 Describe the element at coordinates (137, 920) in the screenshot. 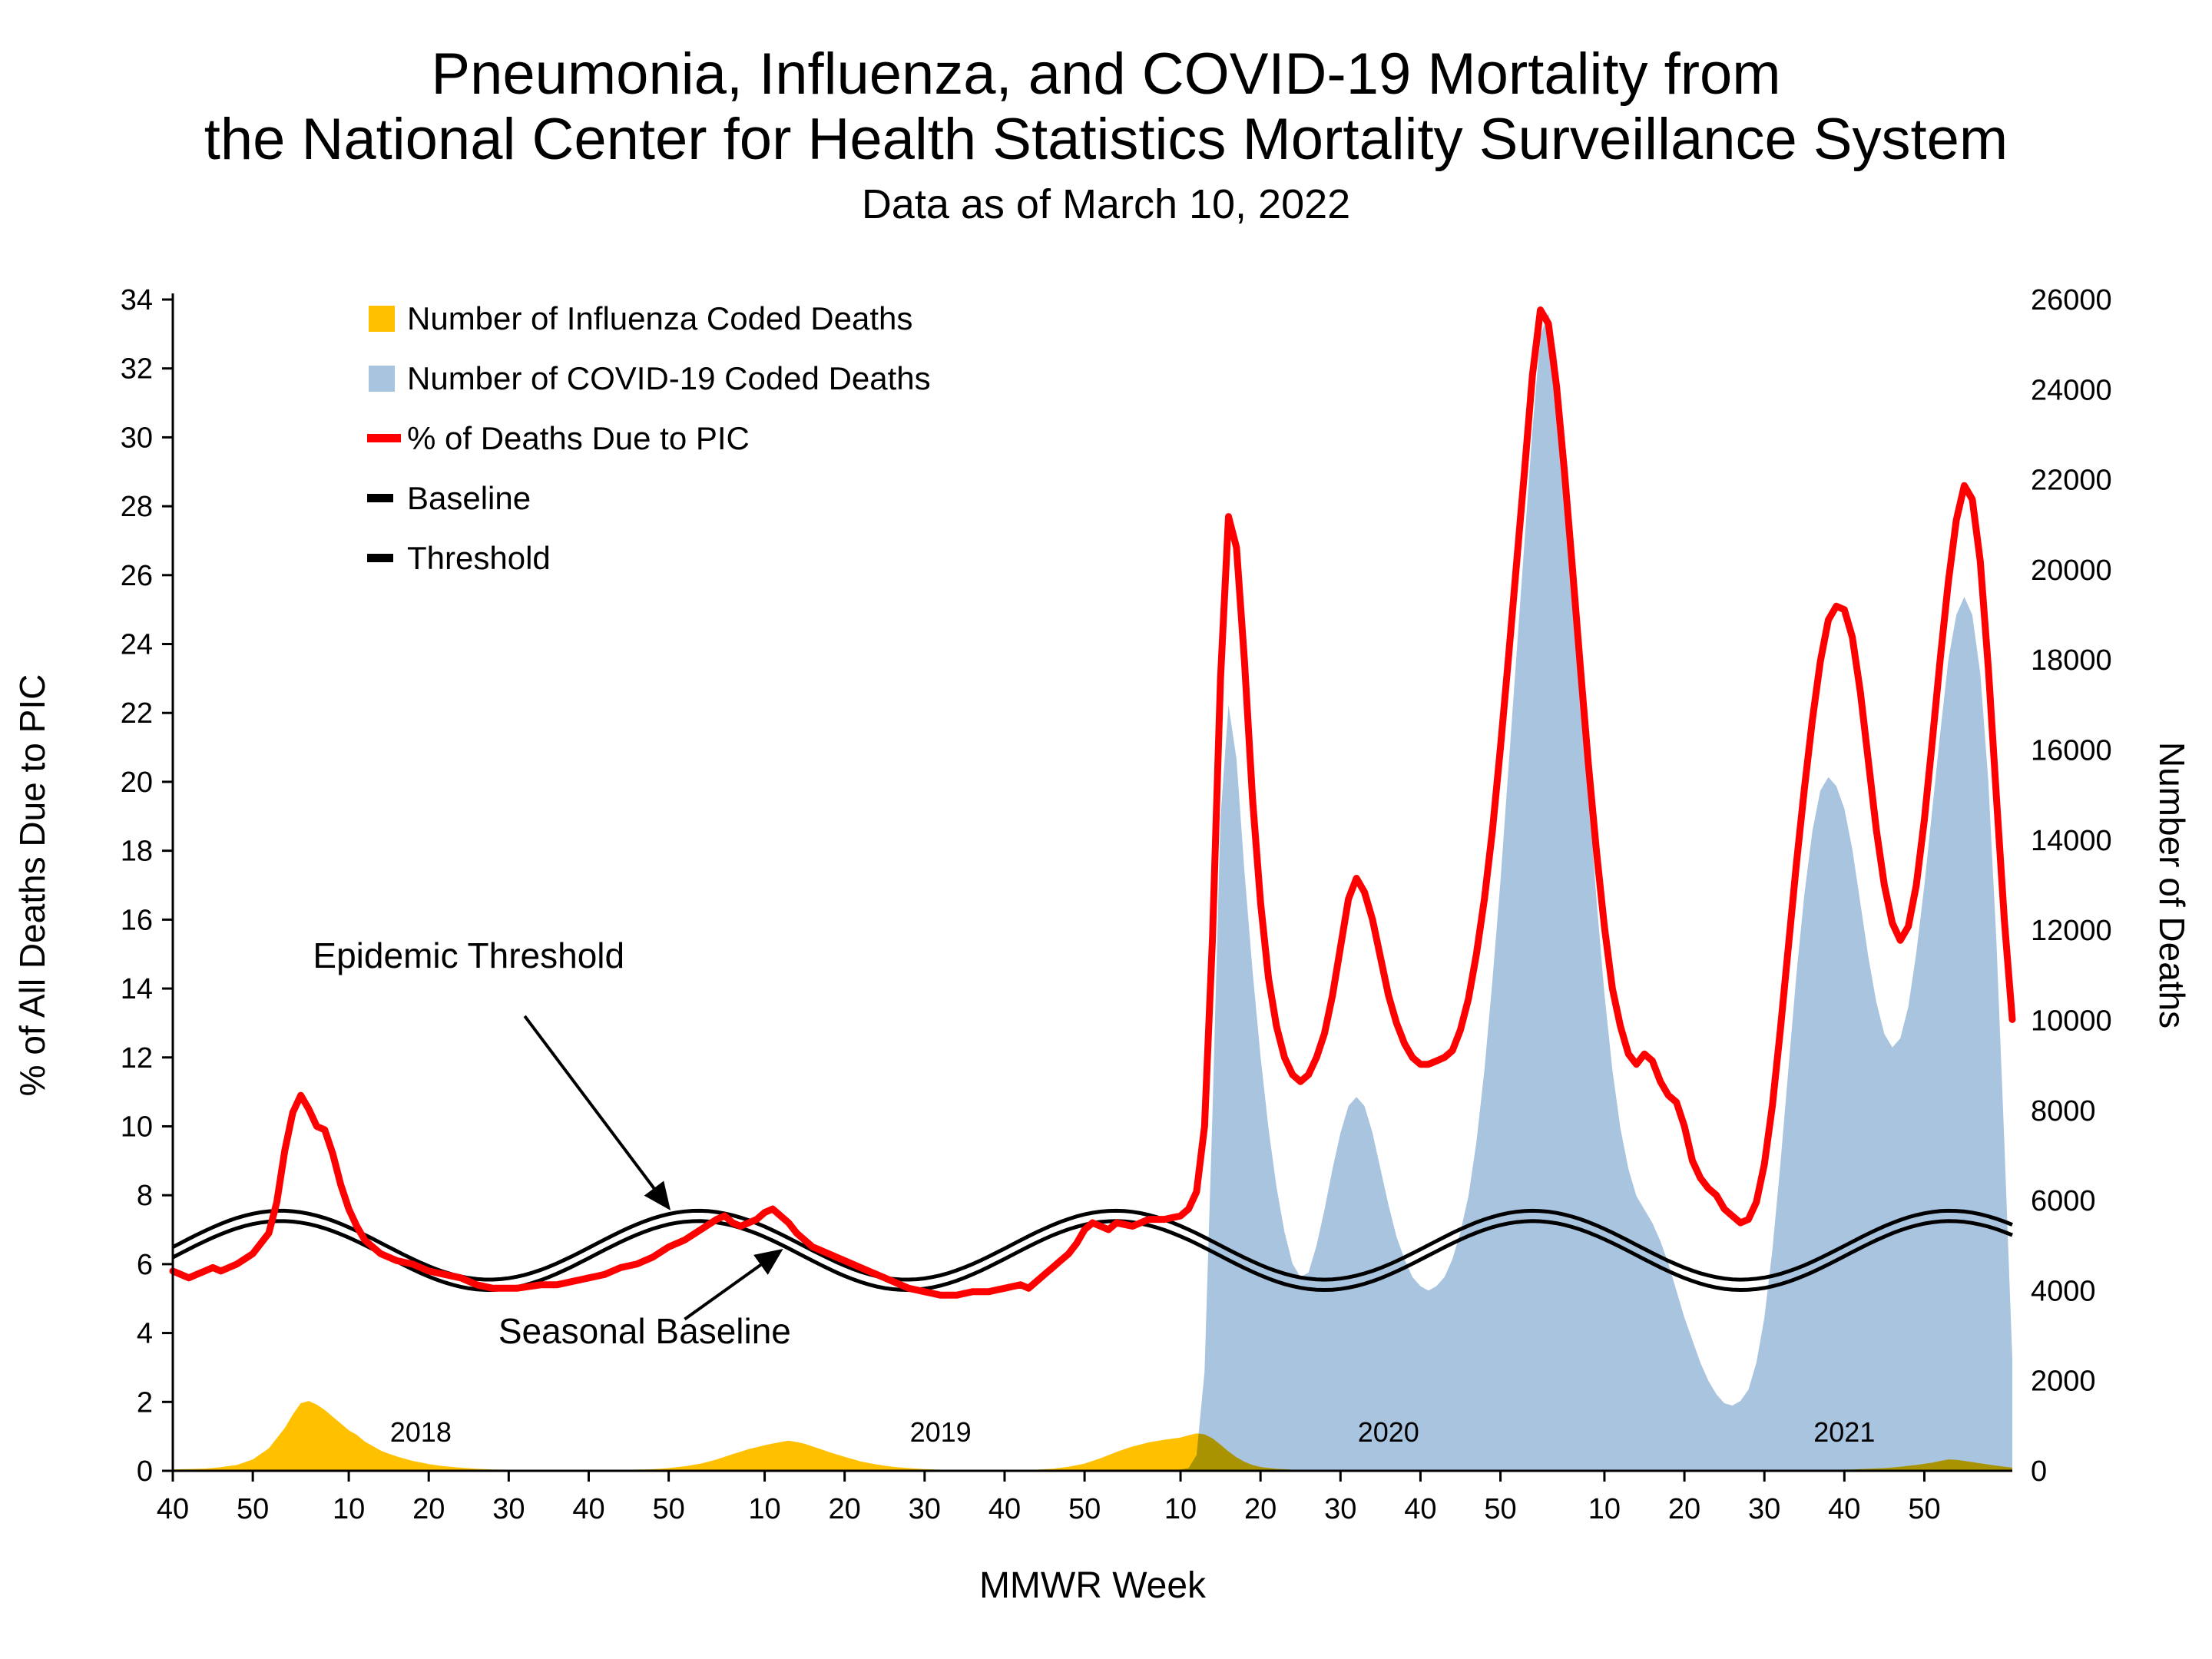

I see `y-left-tick-label: 16` at that location.